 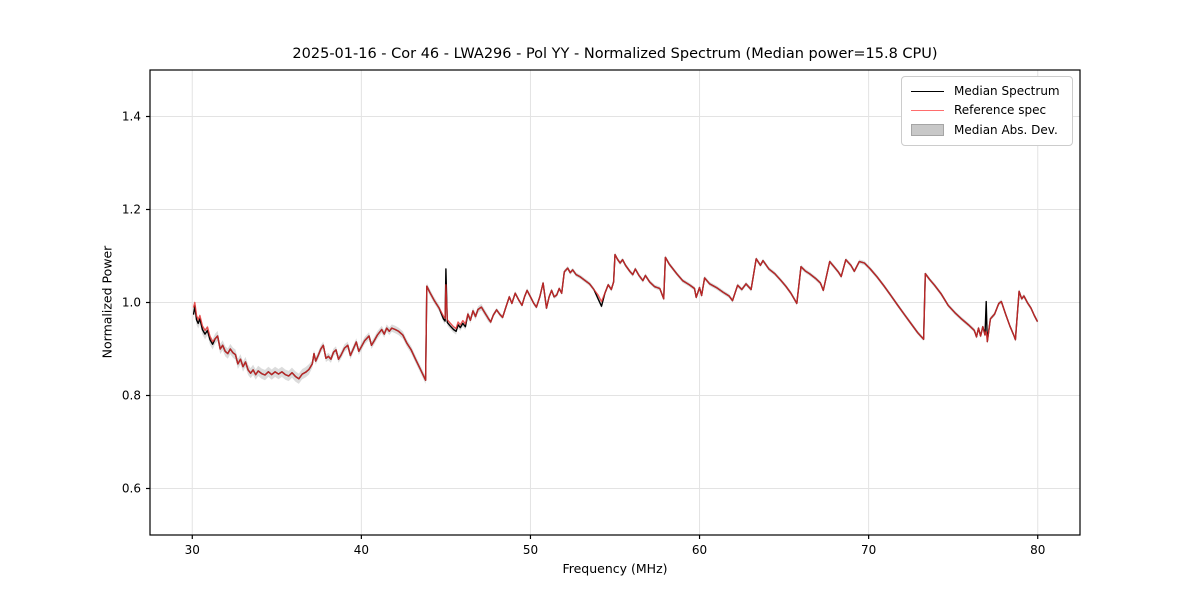 What do you see at coordinates (615, 568) in the screenshot?
I see `x-axis-label: Frequency (MHz)` at bounding box center [615, 568].